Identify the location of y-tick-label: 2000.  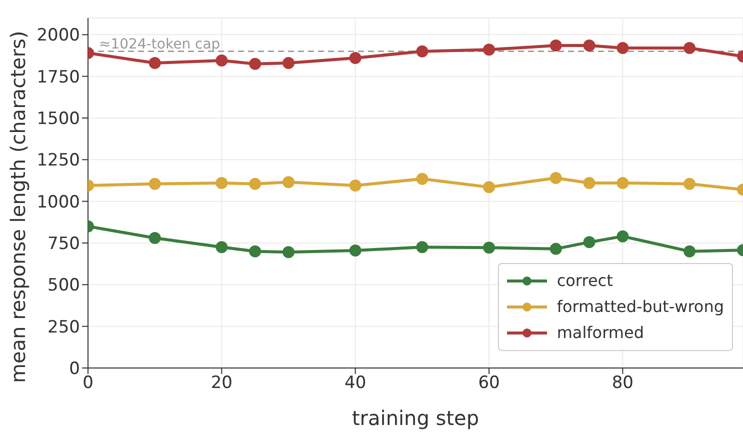
(58, 36).